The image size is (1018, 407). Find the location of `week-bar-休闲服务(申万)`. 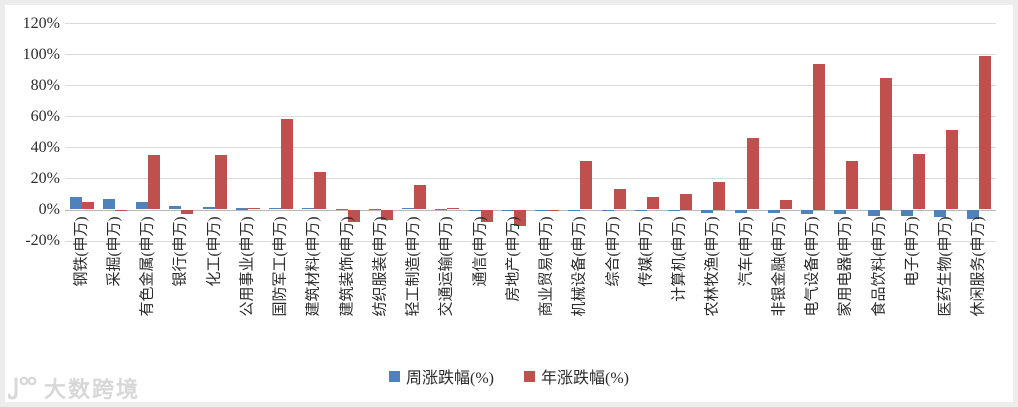

week-bar-休闲服务(申万) is located at coordinates (973, 214).